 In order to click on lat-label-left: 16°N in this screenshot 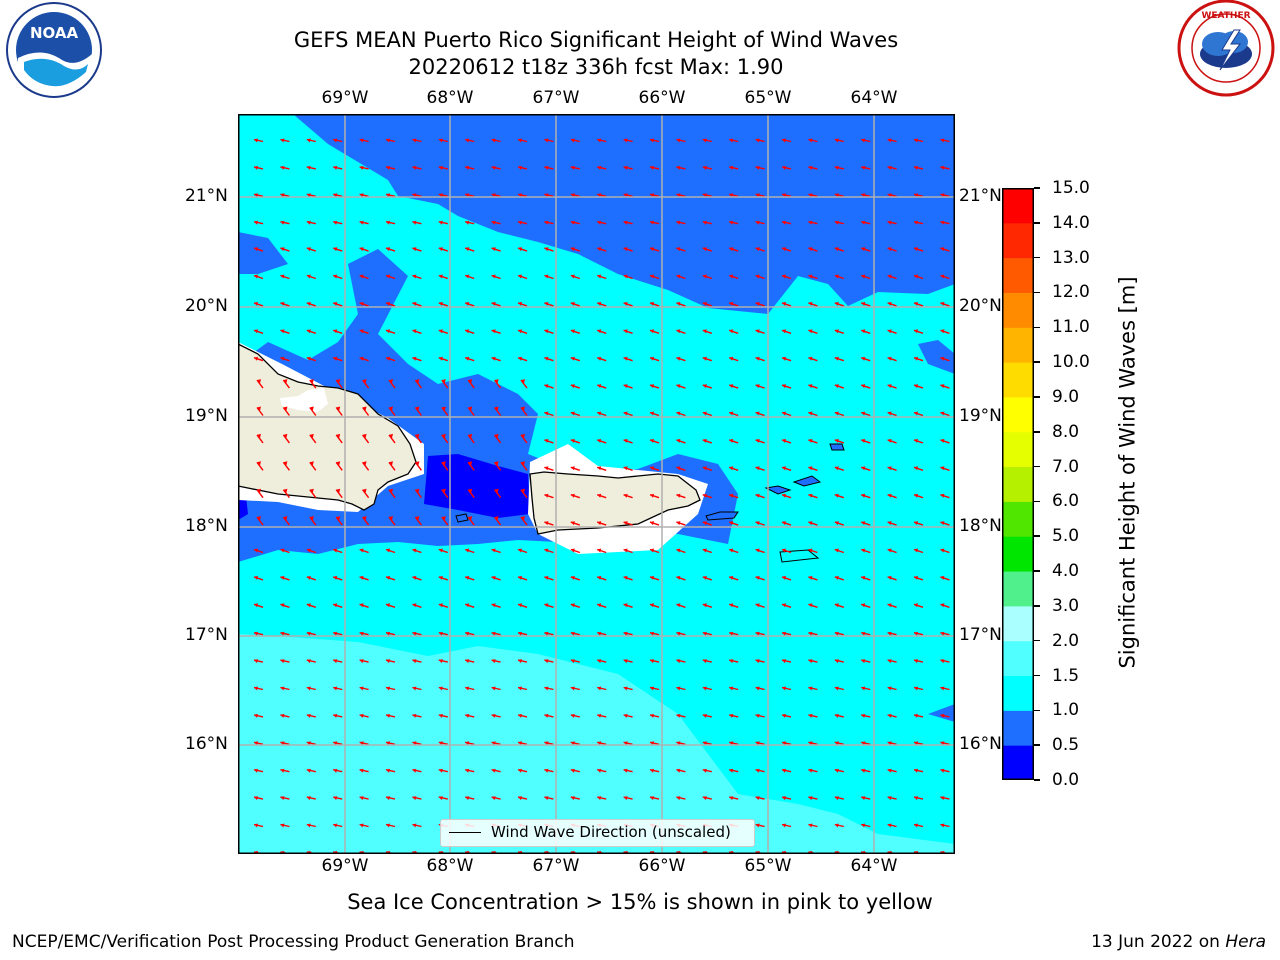, I will do `click(206, 744)`.